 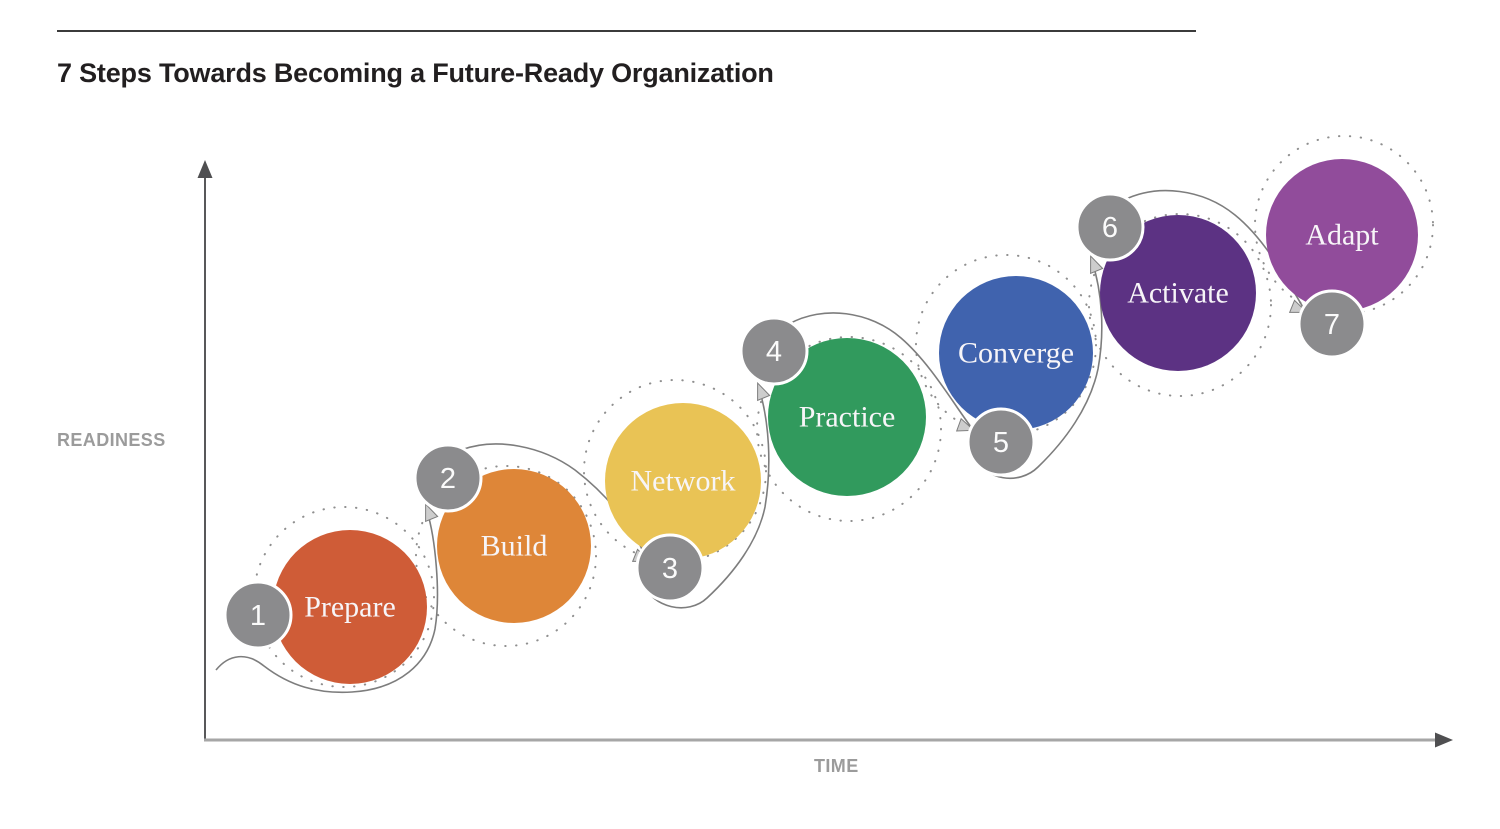 I want to click on step-badge-build, so click(x=448, y=478).